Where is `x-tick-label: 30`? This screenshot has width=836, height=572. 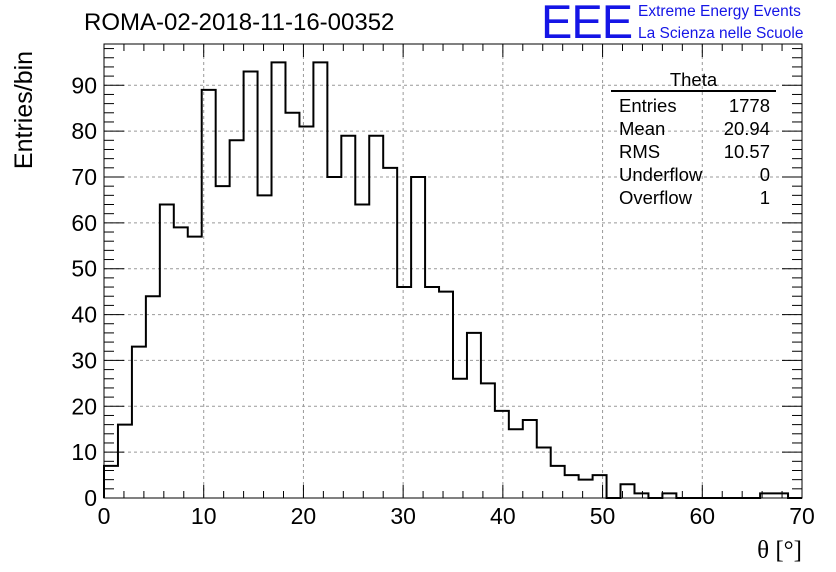
x-tick-label: 30 is located at coordinates (403, 516).